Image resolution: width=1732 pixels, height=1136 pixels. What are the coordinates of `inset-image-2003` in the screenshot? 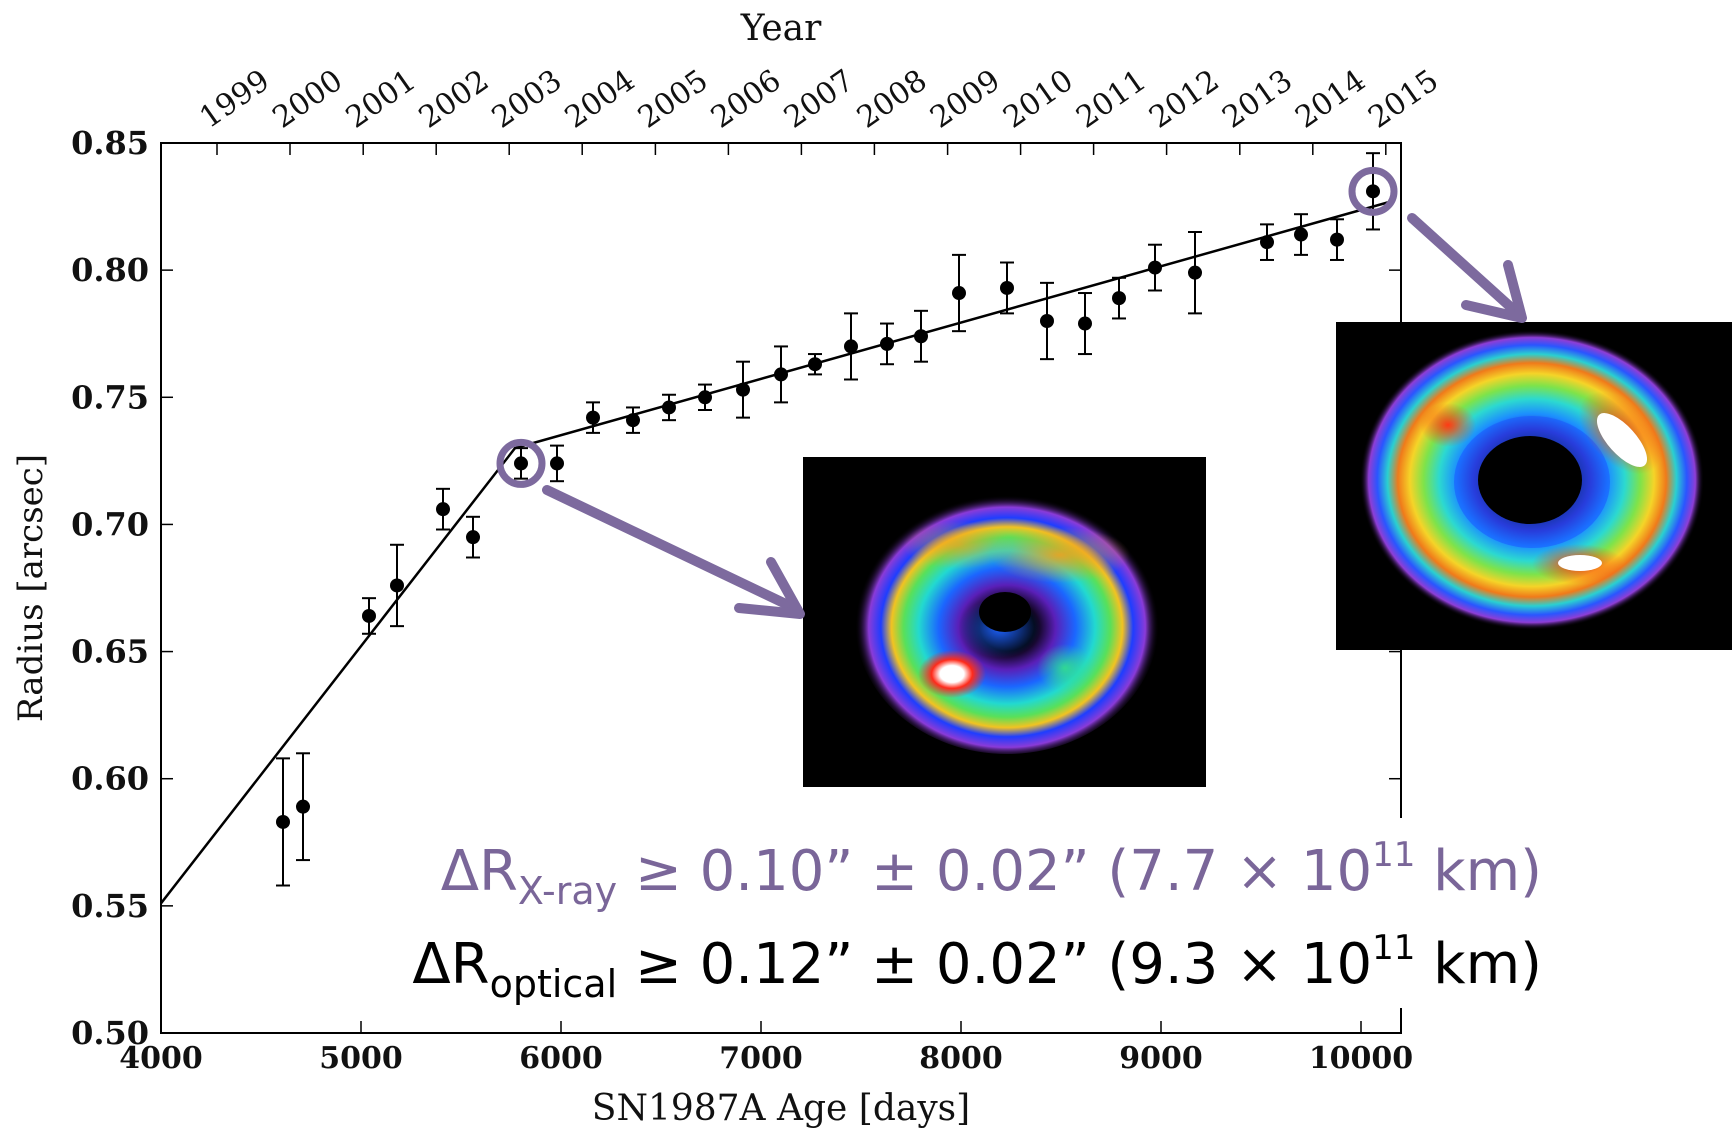 It's located at (1004, 622).